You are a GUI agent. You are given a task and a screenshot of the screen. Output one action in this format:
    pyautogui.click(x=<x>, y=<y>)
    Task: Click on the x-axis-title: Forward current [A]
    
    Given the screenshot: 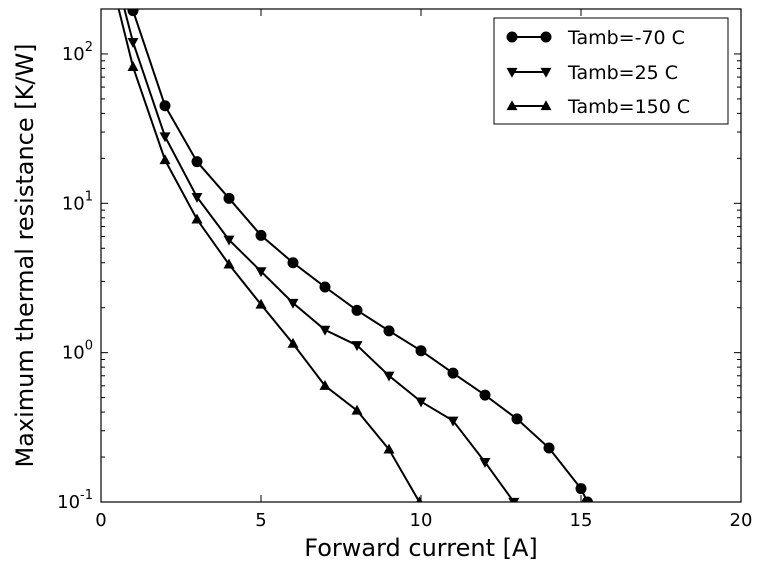 What is the action you would take?
    pyautogui.click(x=421, y=548)
    